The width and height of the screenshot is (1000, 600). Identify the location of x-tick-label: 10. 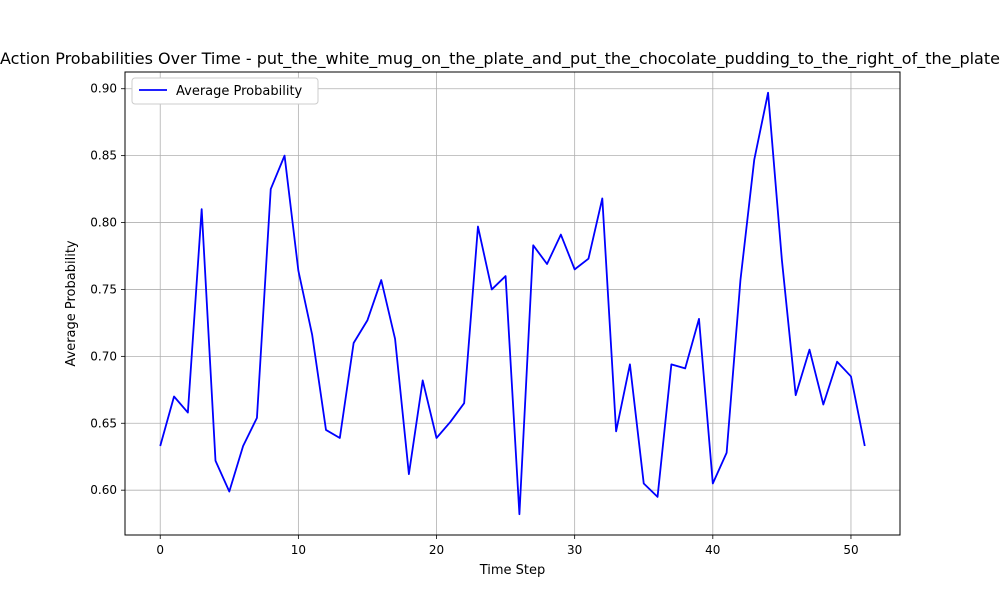
(298, 550).